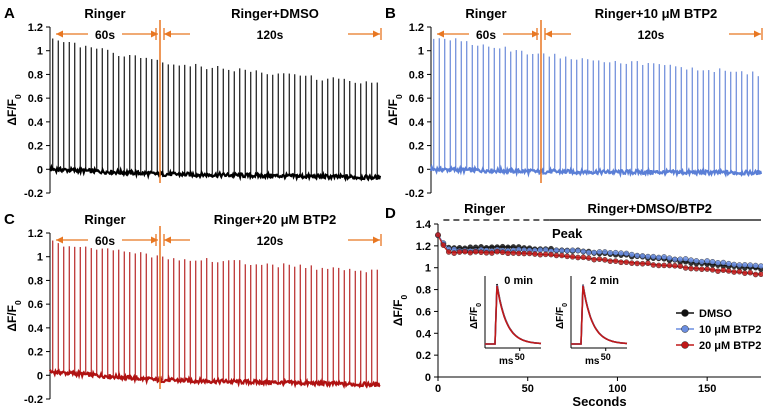 The height and width of the screenshot is (408, 763). Describe the element at coordinates (416, 28) in the screenshot. I see `y-tick-label: 1.2` at that location.